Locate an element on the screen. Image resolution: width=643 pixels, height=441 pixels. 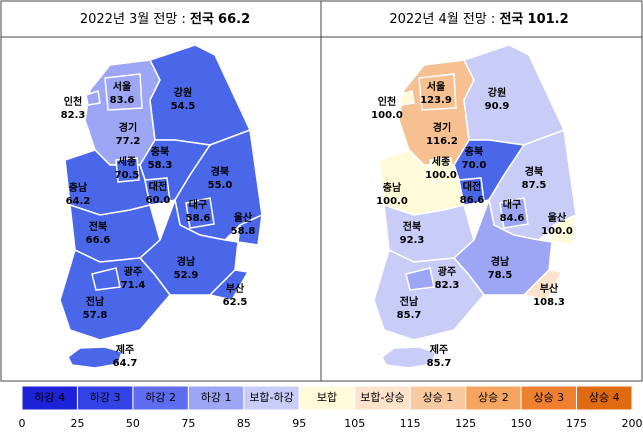
region-name: 경북 is located at coordinates (534, 171).